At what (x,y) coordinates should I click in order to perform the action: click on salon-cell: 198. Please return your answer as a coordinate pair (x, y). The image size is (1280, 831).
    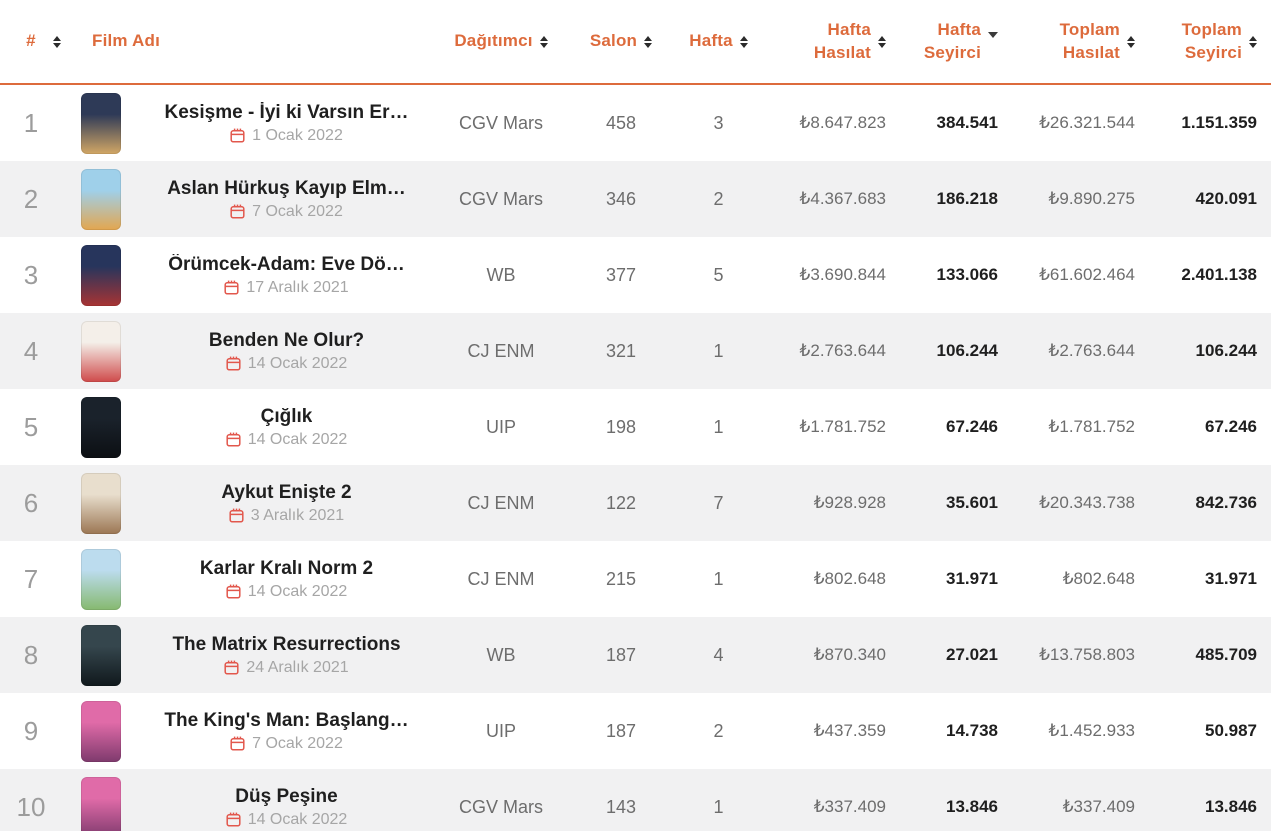
    Looking at the image, I should click on (621, 427).